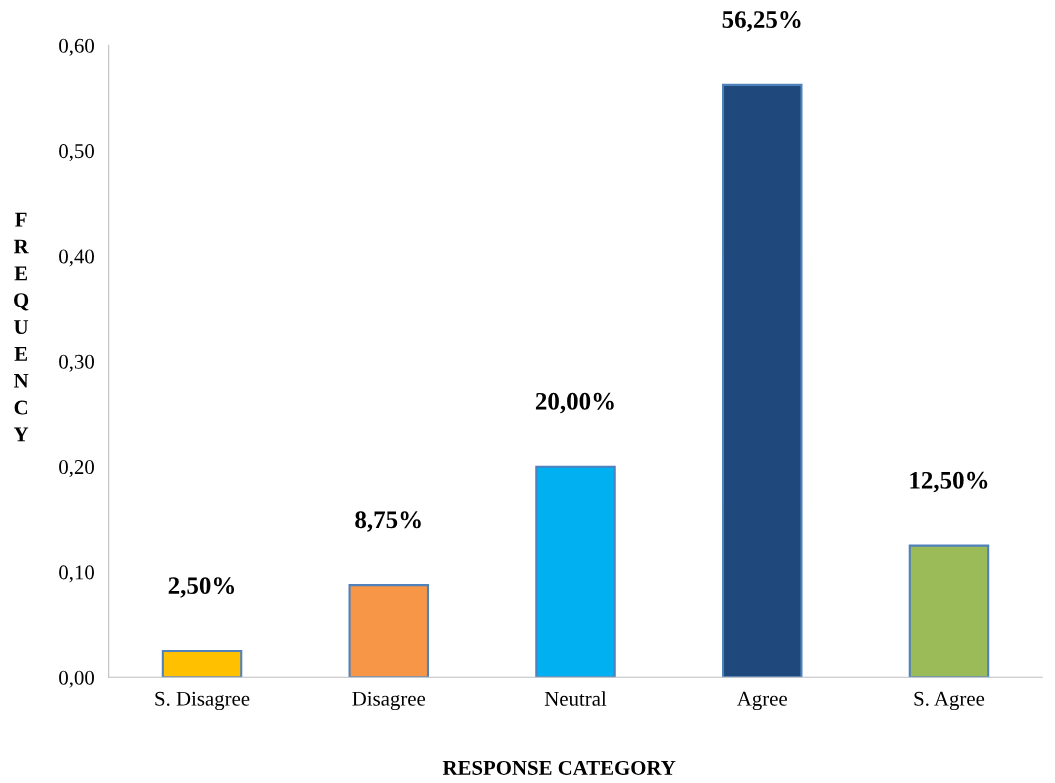  Describe the element at coordinates (201, 587) in the screenshot. I see `data-label: 2,50%` at that location.